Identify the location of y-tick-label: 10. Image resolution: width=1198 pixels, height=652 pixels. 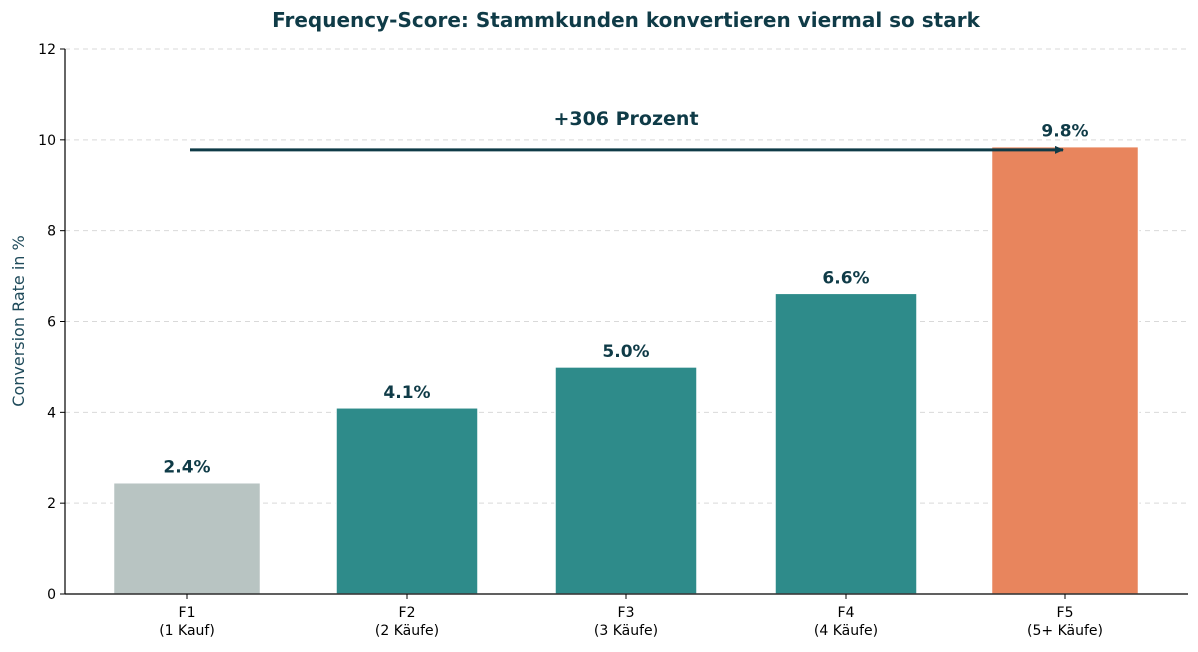
(47, 141).